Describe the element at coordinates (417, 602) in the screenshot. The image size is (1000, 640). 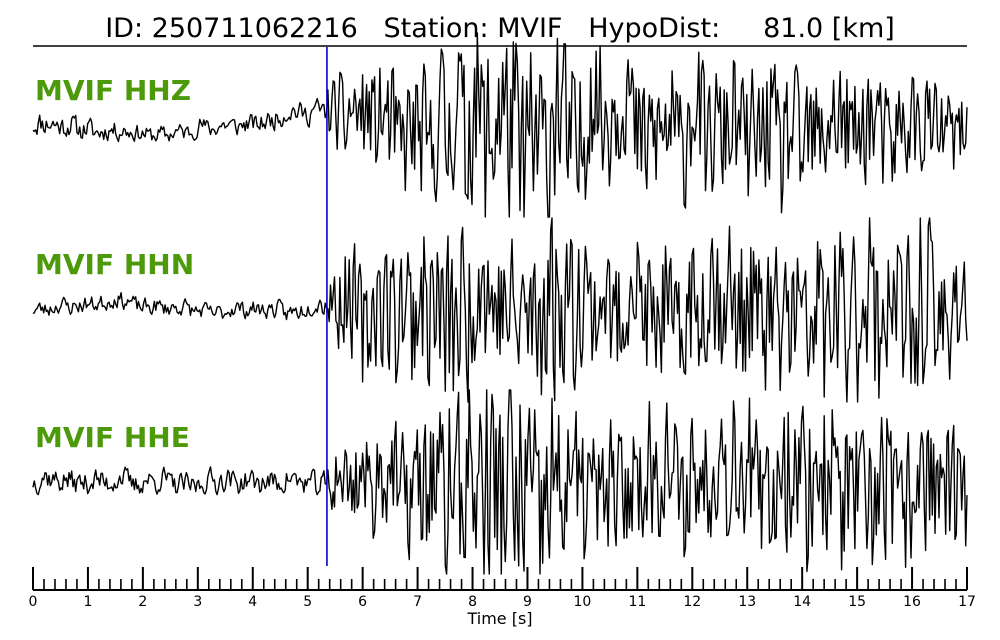
I see `x-tick-label: 7` at that location.